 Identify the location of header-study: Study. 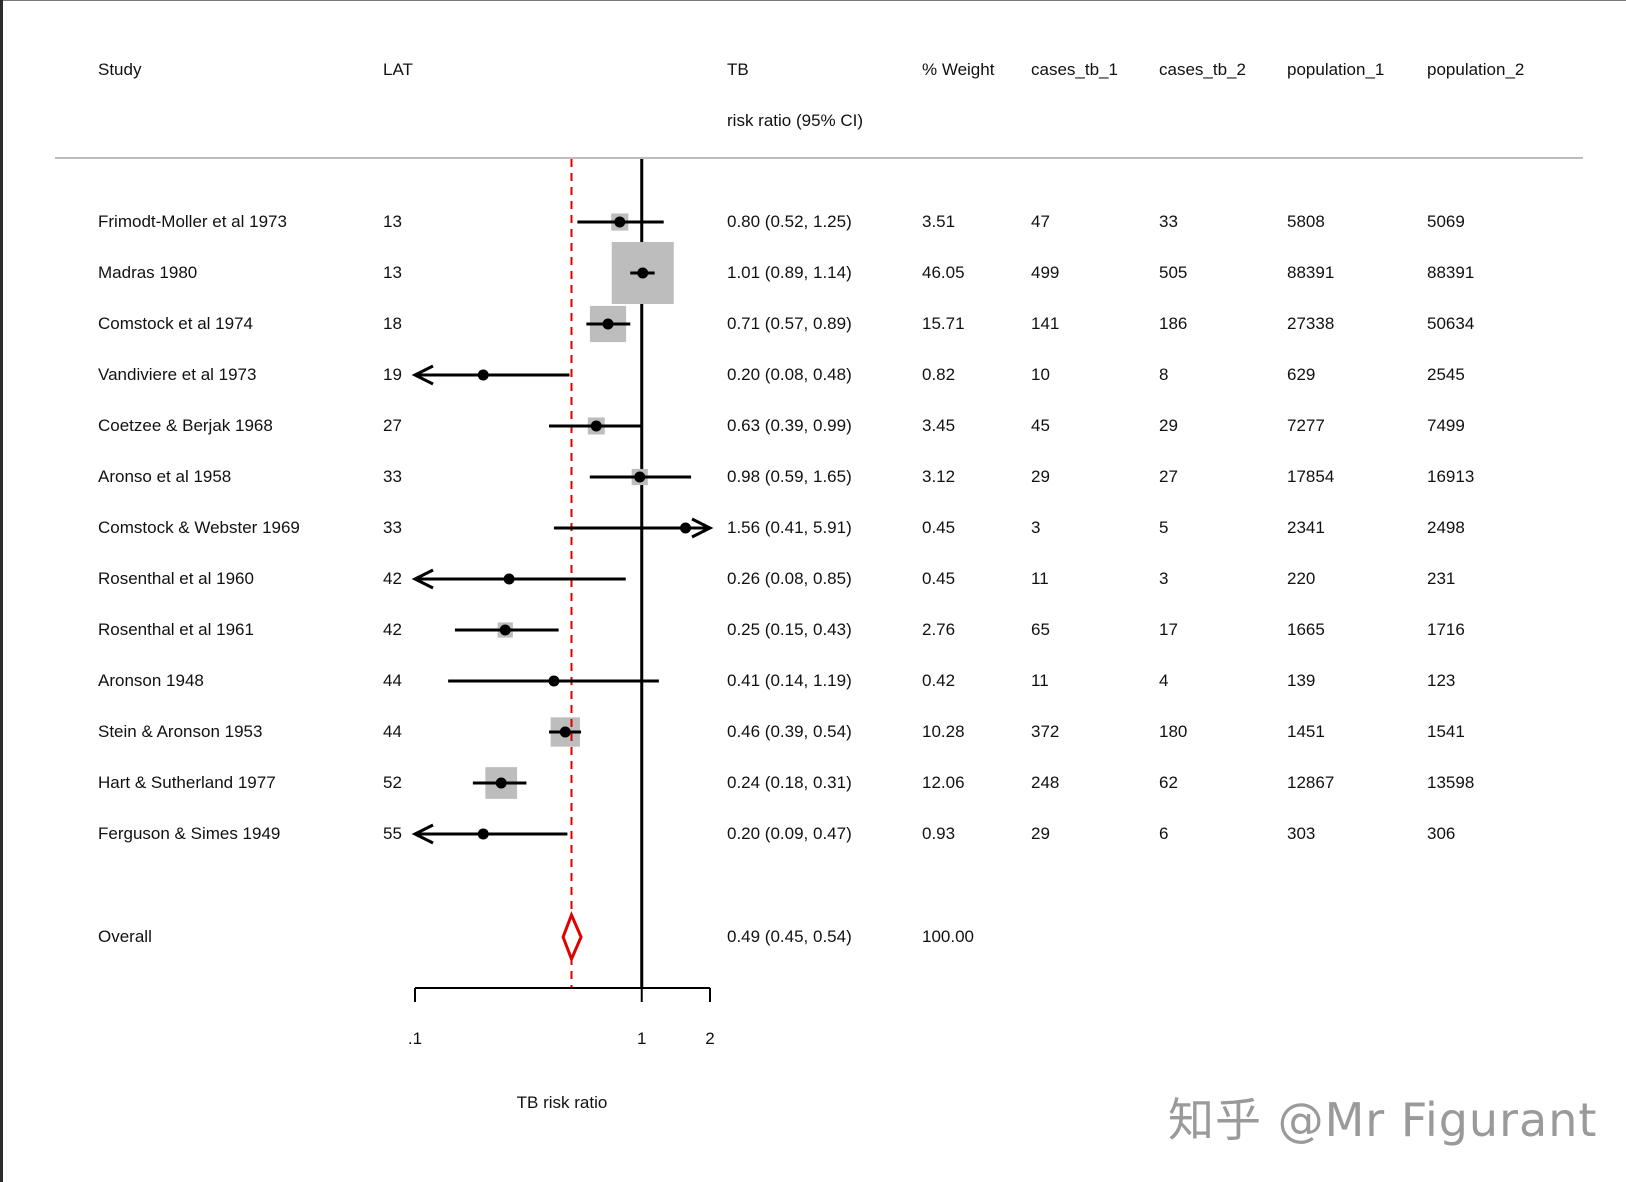
(120, 69).